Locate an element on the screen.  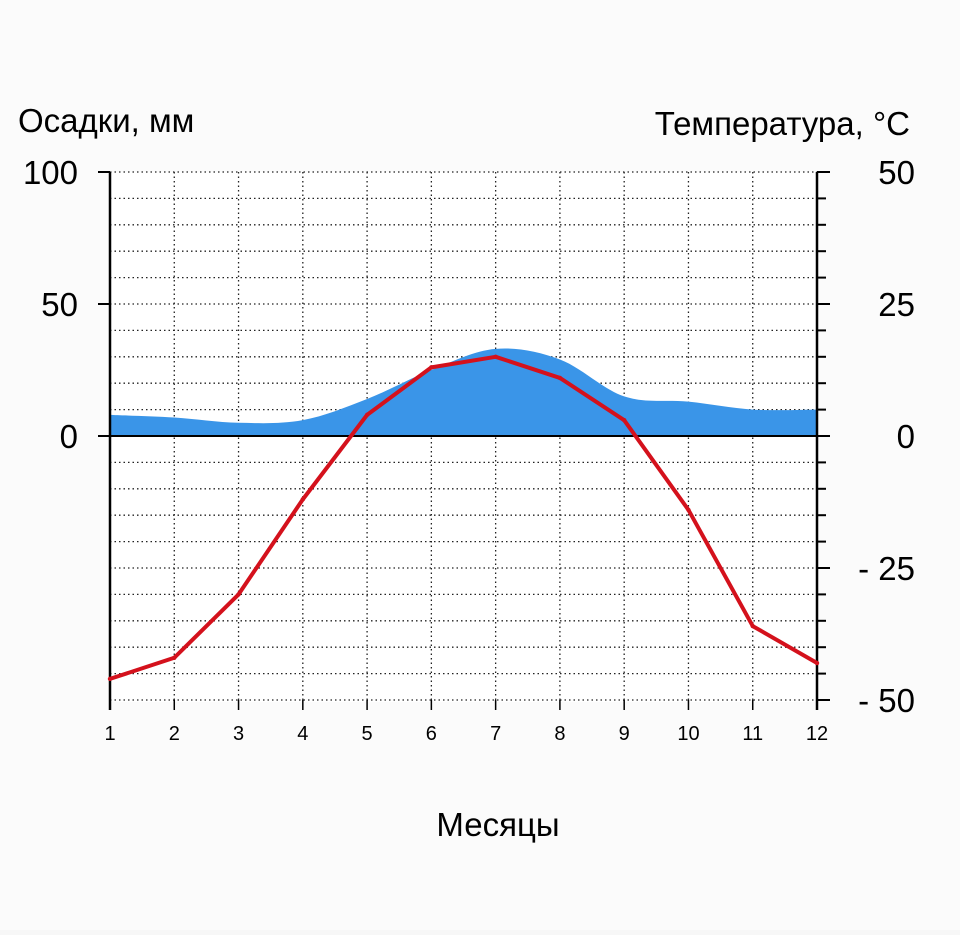
x-tick-label: 11 is located at coordinates (752, 734).